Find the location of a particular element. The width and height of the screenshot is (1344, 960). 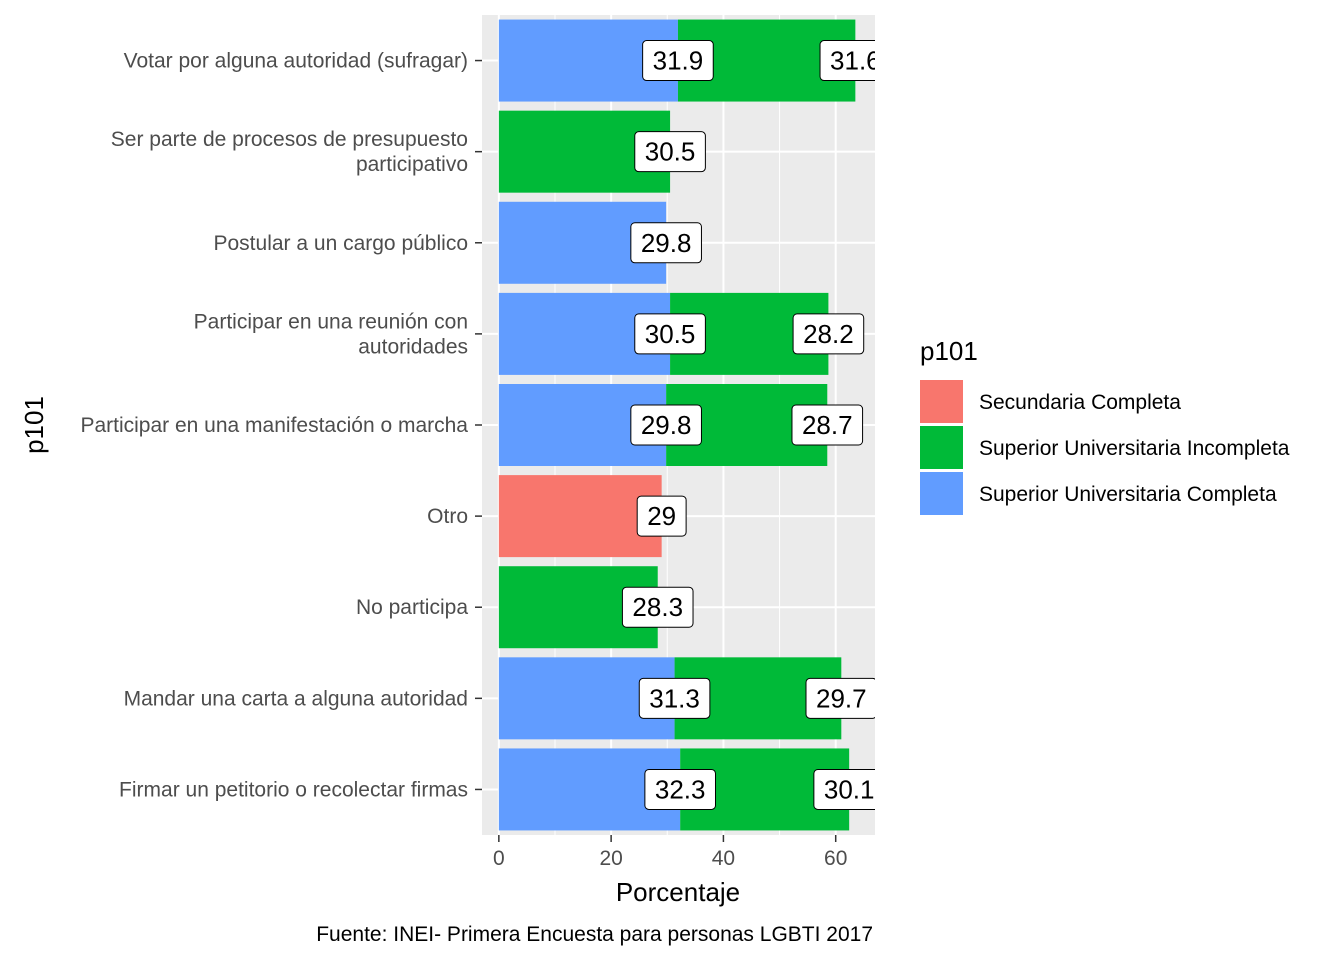

data-label: 29 is located at coordinates (661, 516).